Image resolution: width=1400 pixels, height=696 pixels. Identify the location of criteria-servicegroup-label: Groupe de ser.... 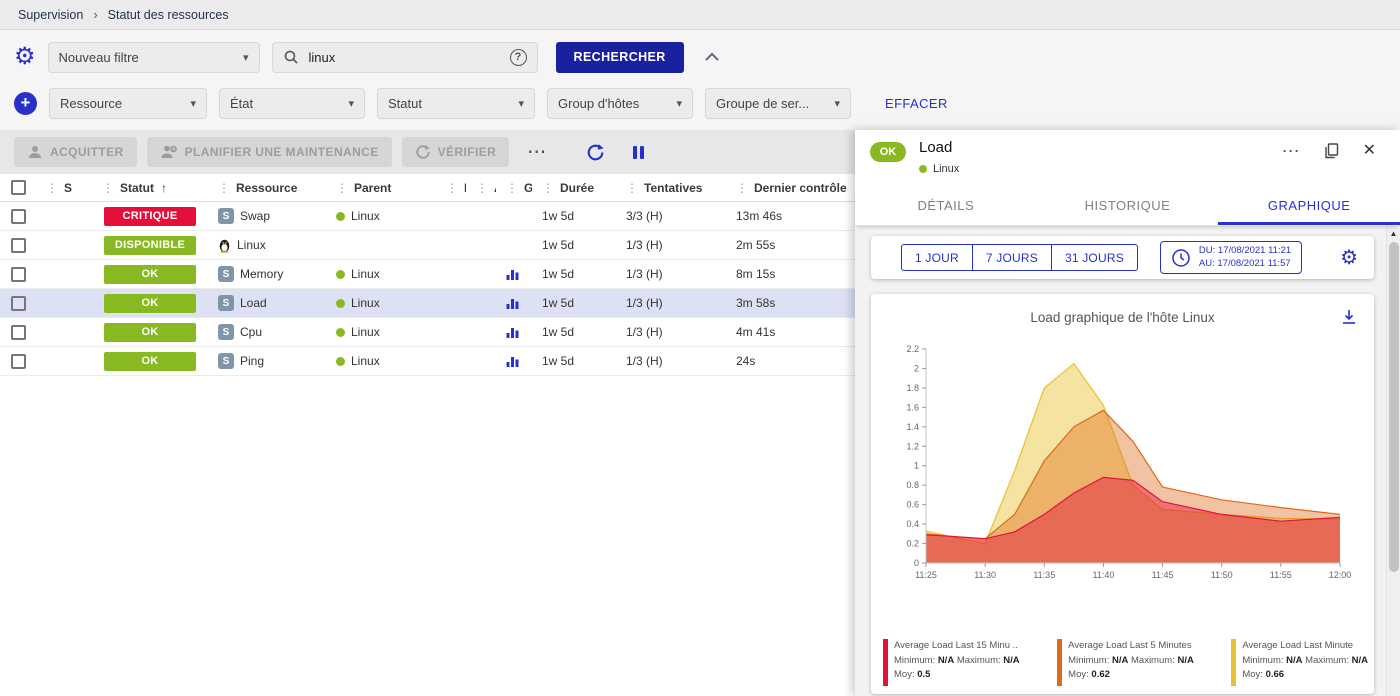
(763, 103).